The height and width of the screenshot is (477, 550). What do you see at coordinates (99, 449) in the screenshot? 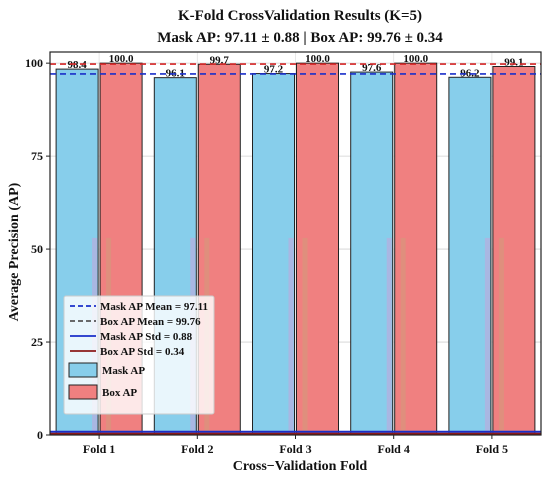
I see `x-tick-label: Fold 1` at bounding box center [99, 449].